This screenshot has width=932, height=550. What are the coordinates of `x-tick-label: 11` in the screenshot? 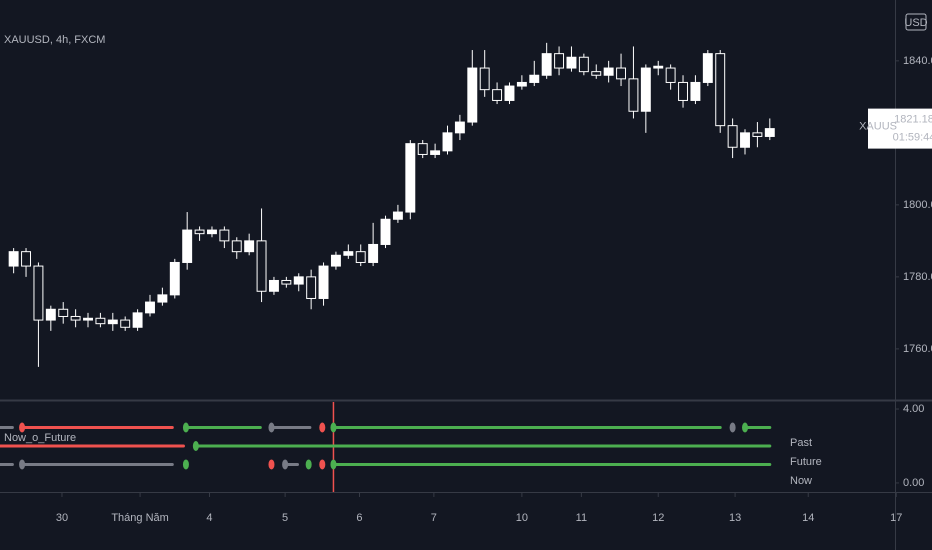 It's located at (581, 518).